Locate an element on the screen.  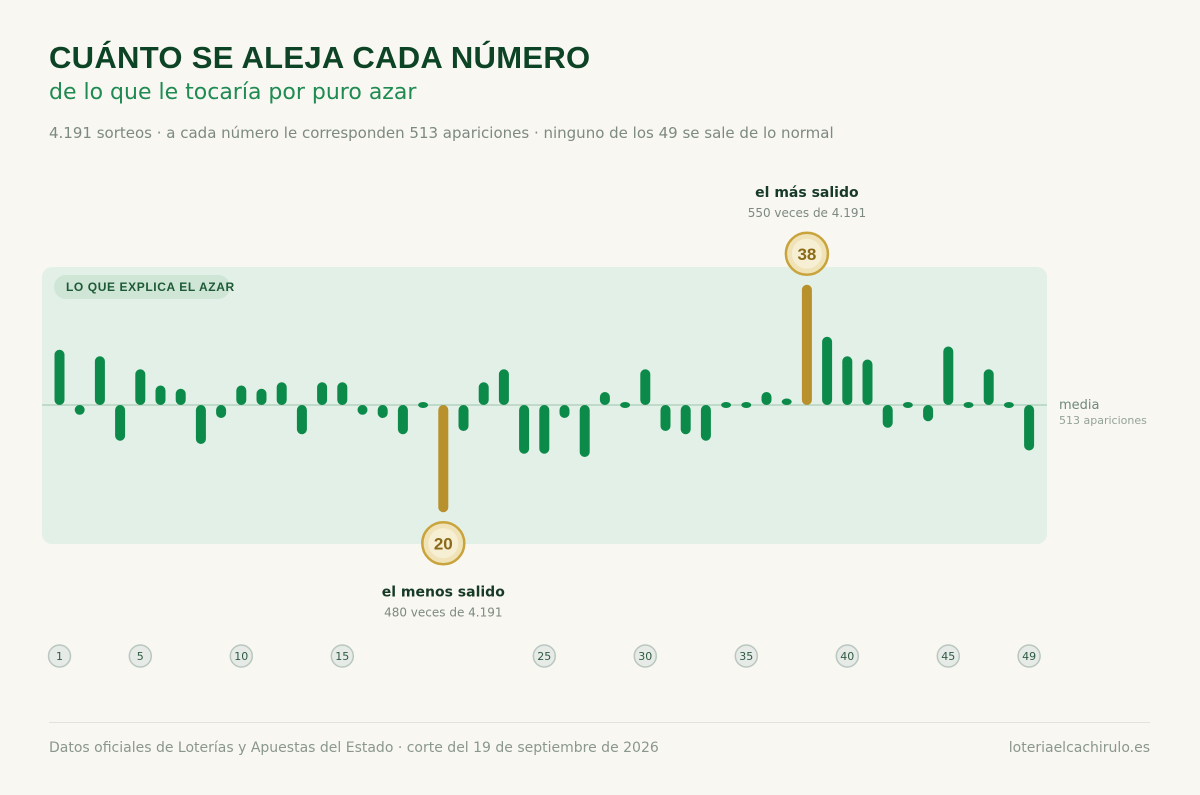
ball-38-number: 38 is located at coordinates (806, 254).